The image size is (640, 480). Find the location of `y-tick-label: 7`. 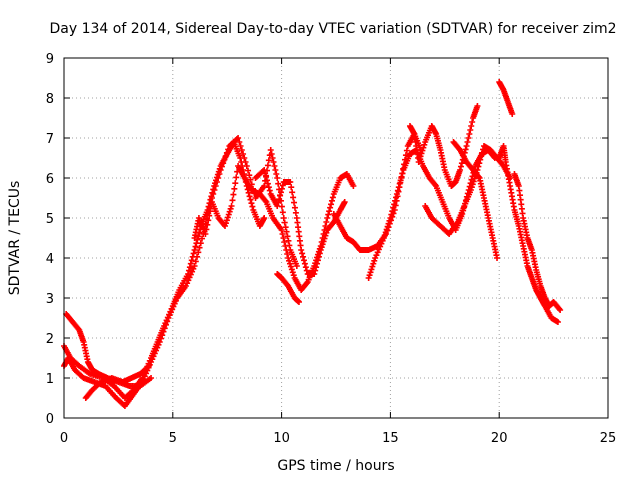

y-tick-label: 7 is located at coordinates (50, 139).